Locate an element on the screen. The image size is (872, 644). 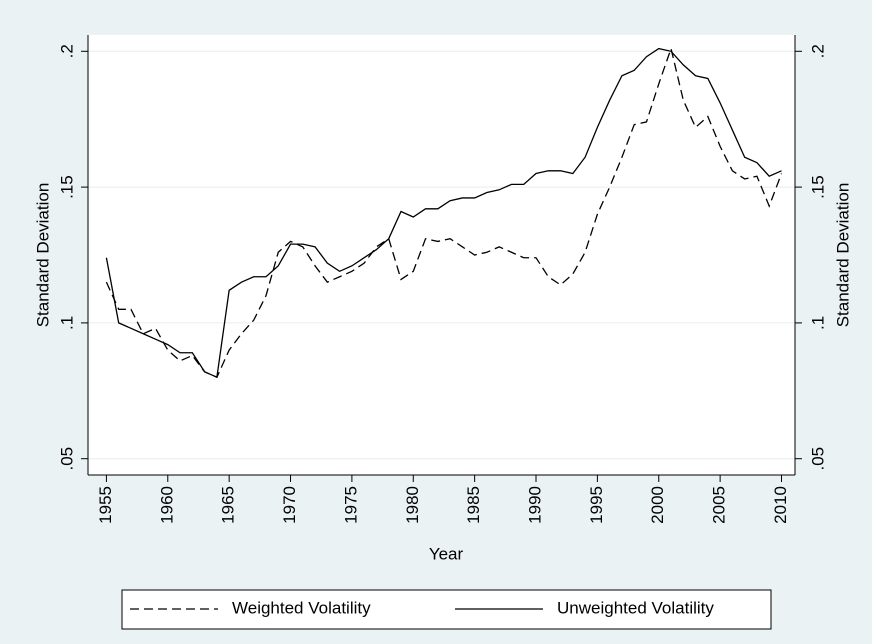
legend-label: Unweighted Volatility is located at coordinates (635, 607).